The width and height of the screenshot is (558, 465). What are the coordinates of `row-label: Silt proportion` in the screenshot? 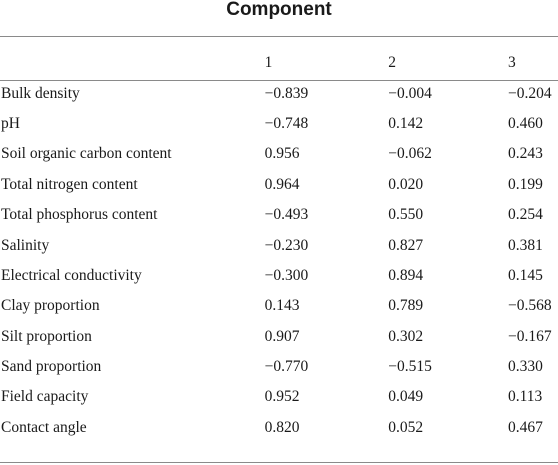 It's located at (46, 336).